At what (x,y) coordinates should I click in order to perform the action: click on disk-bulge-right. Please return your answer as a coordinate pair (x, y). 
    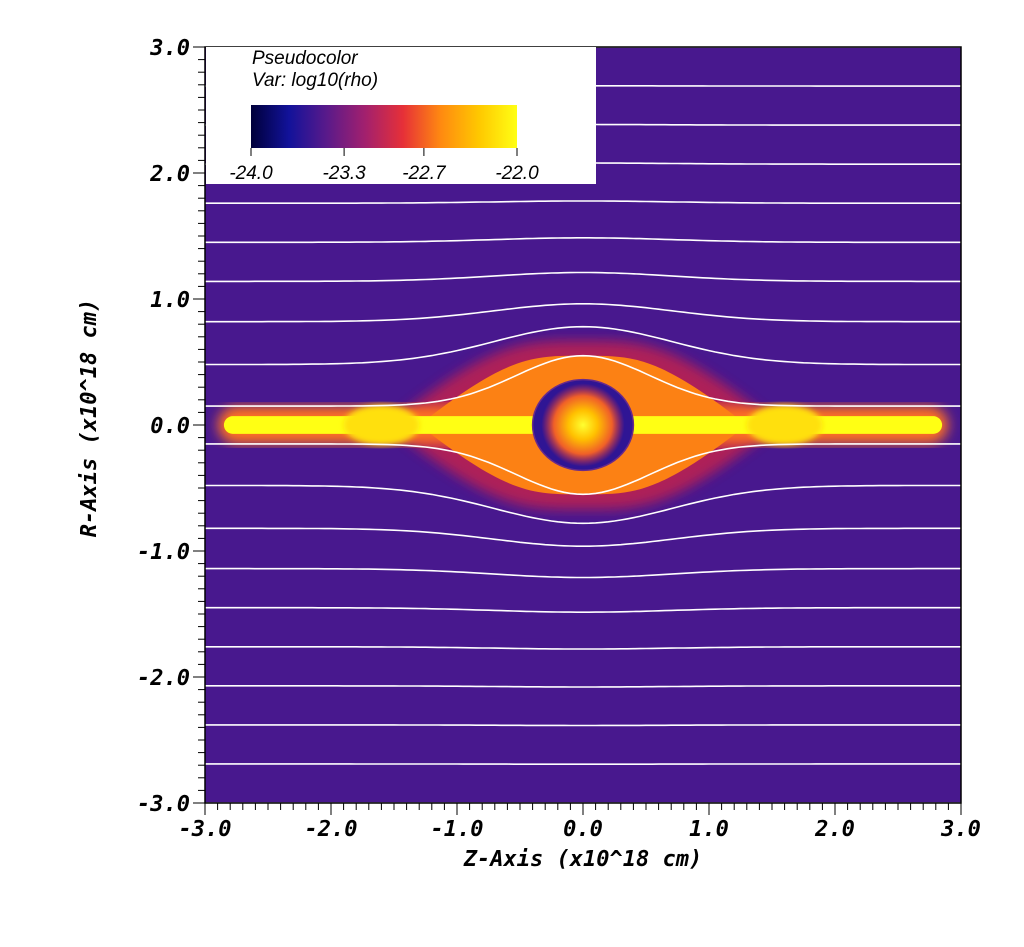
    Looking at the image, I should click on (784, 425).